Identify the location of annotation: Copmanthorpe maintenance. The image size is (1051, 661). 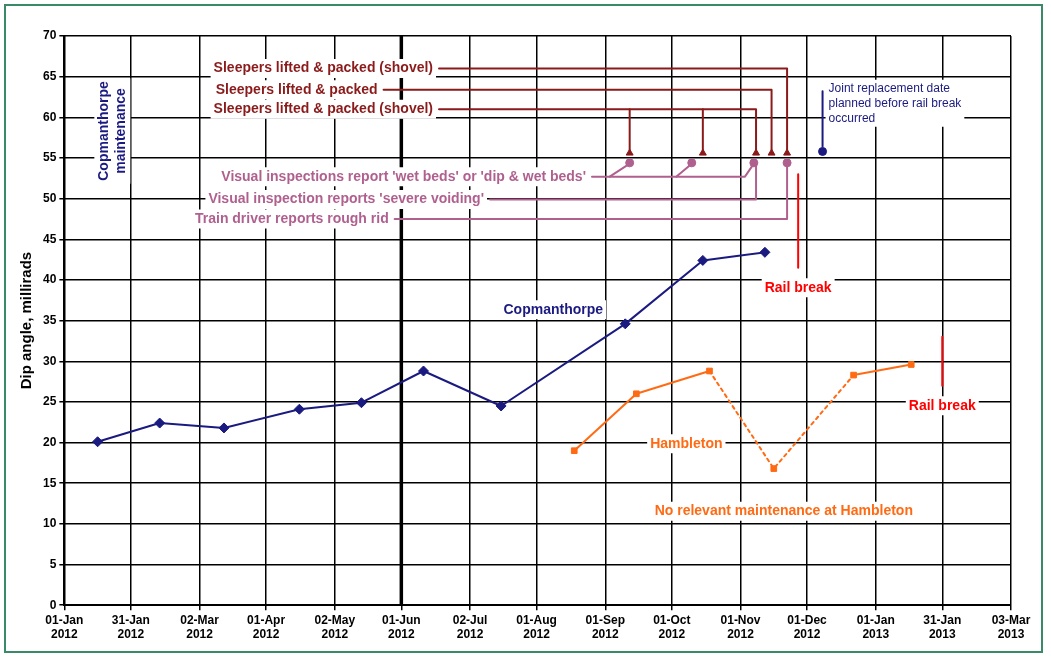
(111, 131).